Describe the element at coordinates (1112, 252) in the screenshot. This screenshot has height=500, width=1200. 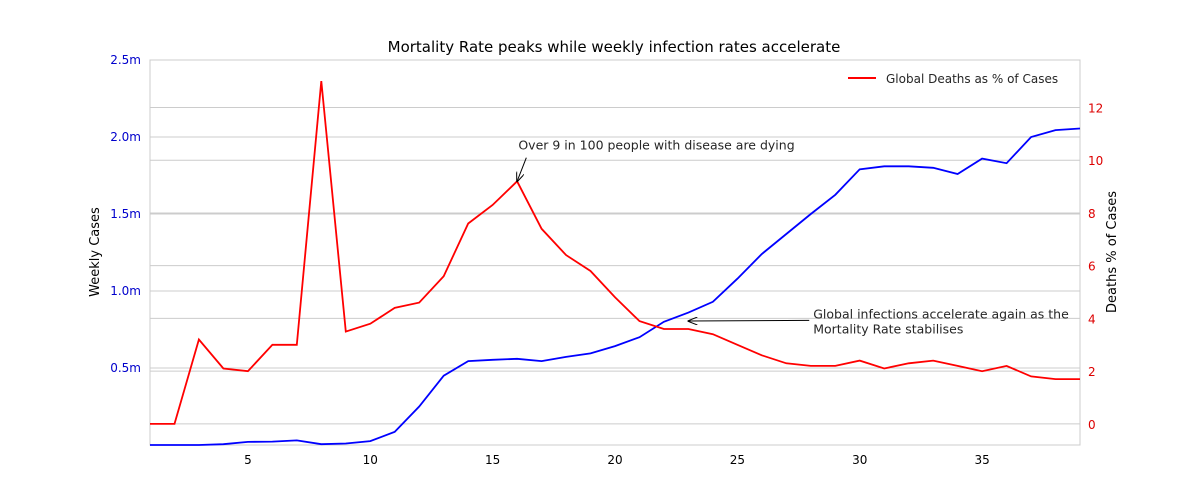
I see `right-axis-label: Deaths % of Cases` at that location.